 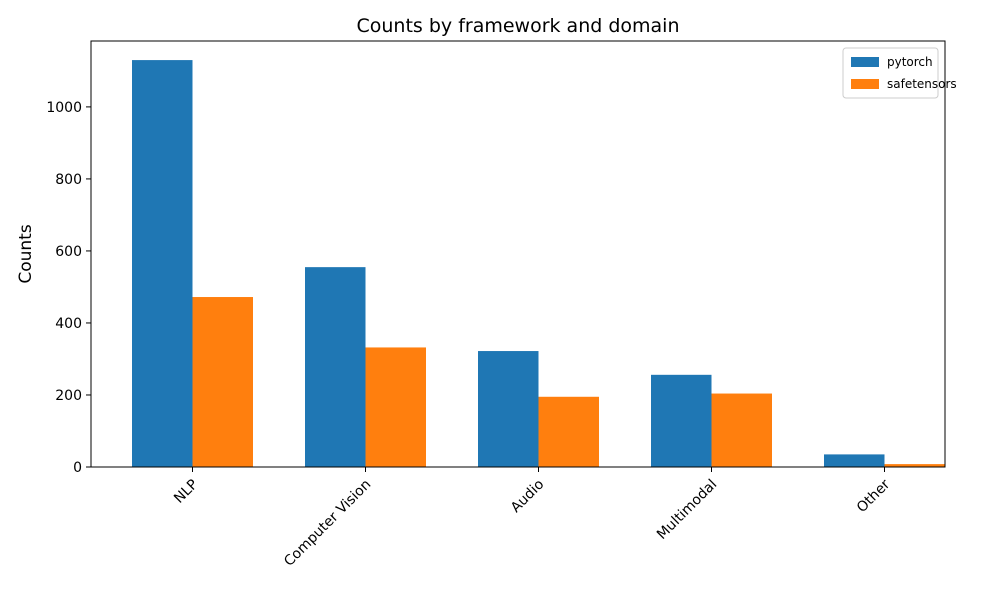 I want to click on bar-pytorch-computer-vision, so click(x=335, y=367).